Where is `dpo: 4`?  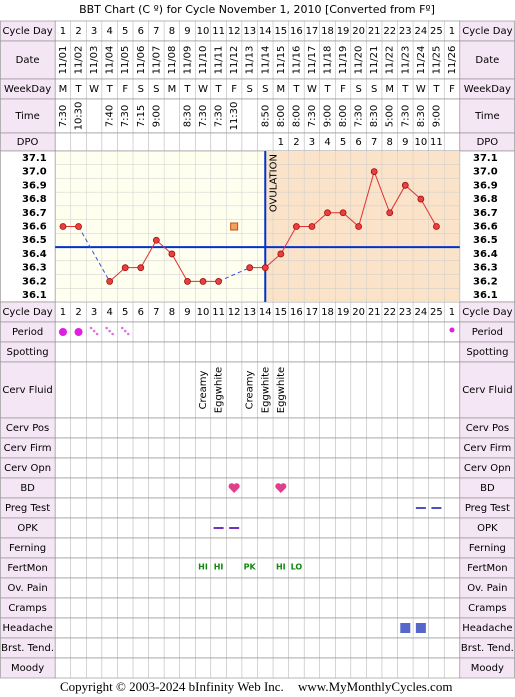 dpo: 4 is located at coordinates (327, 142).